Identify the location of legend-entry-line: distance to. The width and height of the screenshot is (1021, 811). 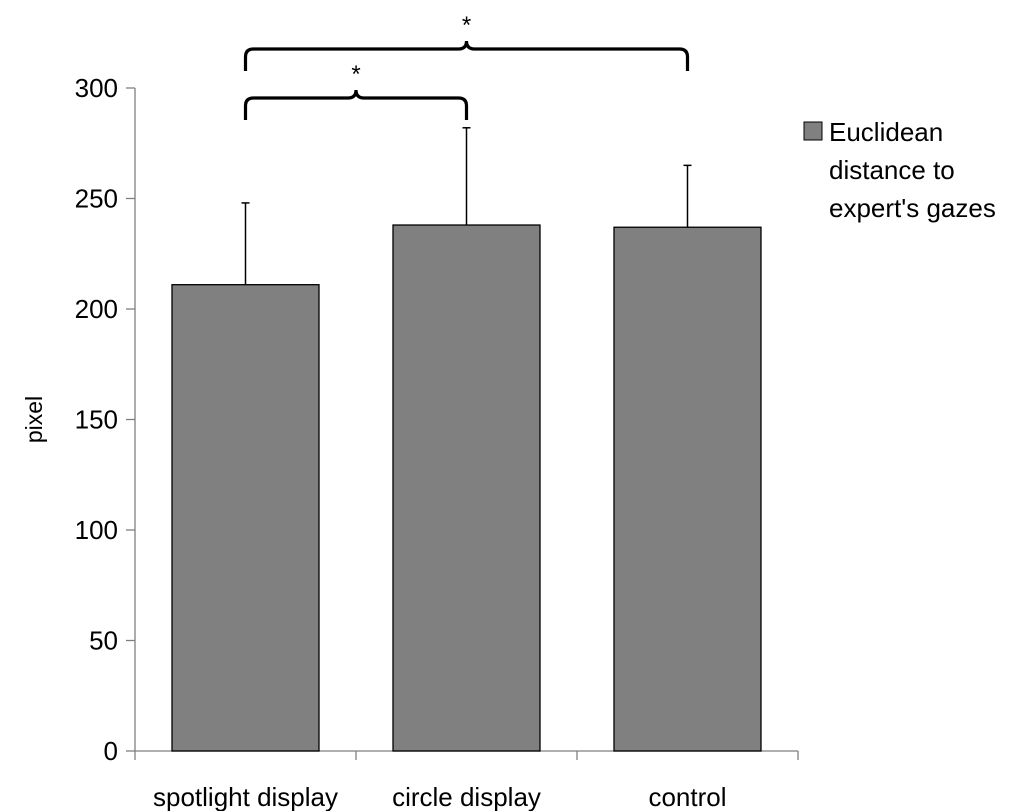
(892, 170).